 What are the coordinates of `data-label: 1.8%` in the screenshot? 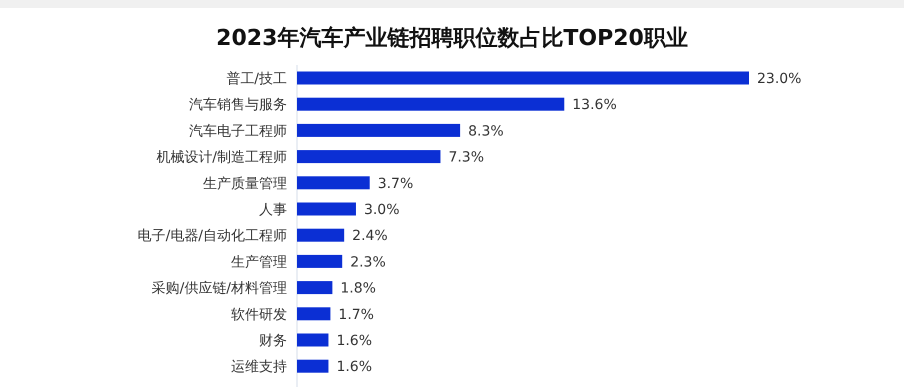 It's located at (358, 288).